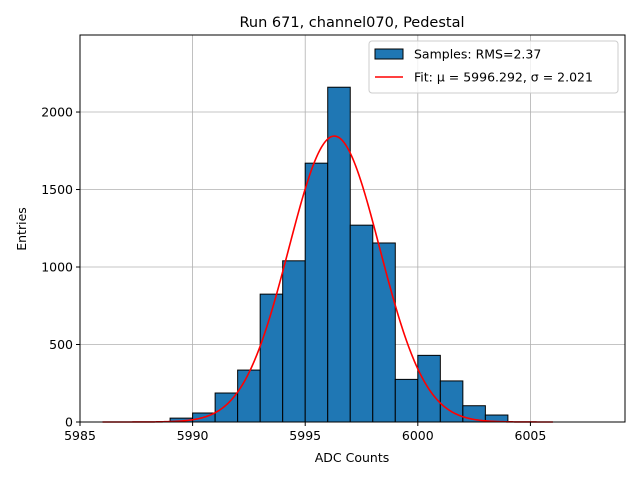 This screenshot has width=640, height=480. What do you see at coordinates (477, 54) in the screenshot?
I see `legend-label: Samples: RMS=2.37` at bounding box center [477, 54].